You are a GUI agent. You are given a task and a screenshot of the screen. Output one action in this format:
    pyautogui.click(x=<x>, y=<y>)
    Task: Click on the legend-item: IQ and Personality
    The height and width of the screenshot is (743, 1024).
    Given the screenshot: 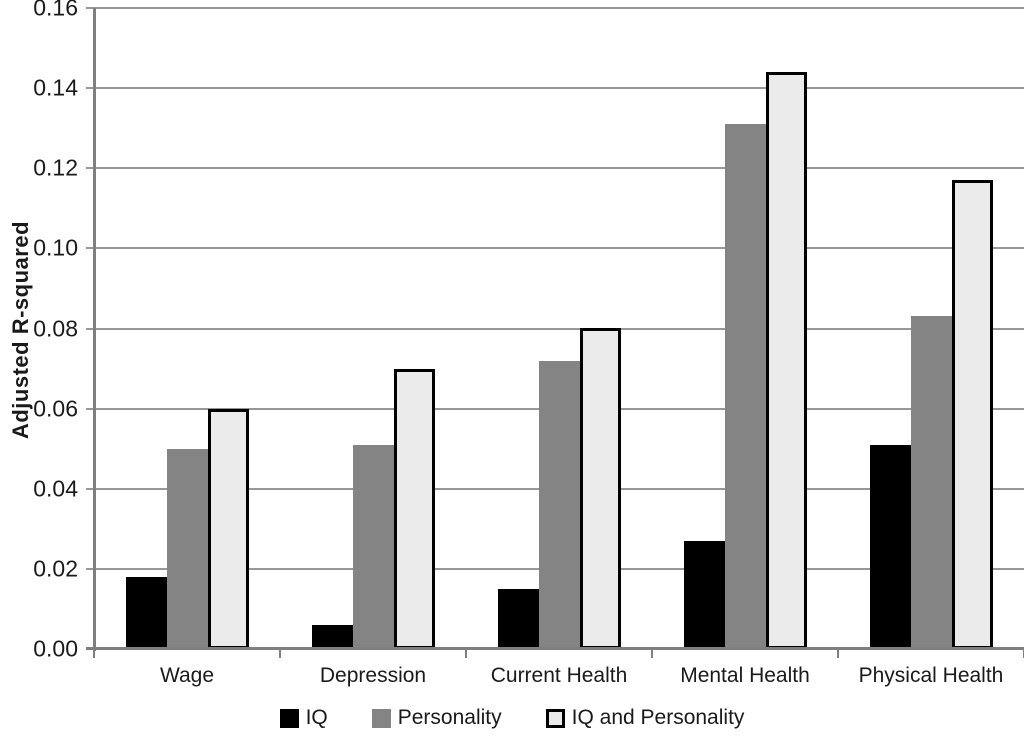 What is the action you would take?
    pyautogui.click(x=645, y=718)
    